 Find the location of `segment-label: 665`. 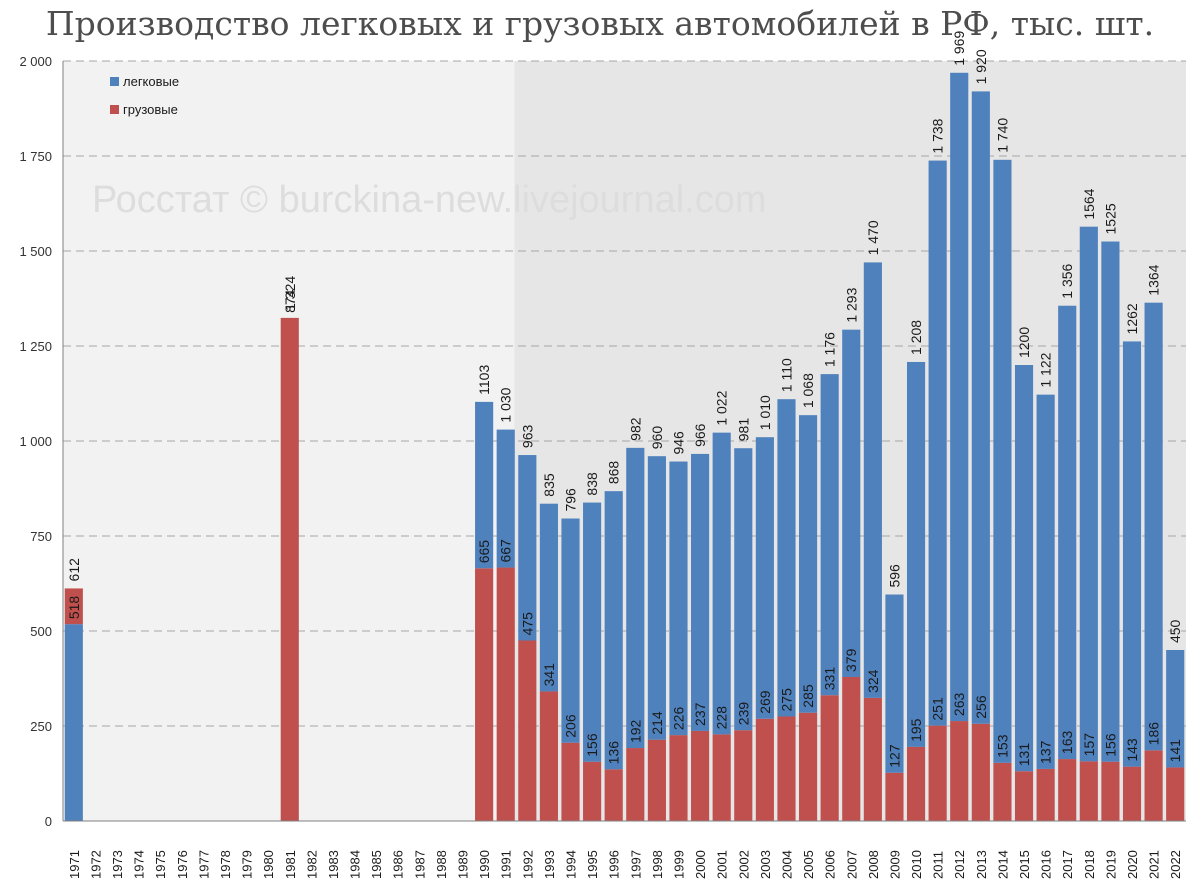

segment-label: 665 is located at coordinates (484, 552).